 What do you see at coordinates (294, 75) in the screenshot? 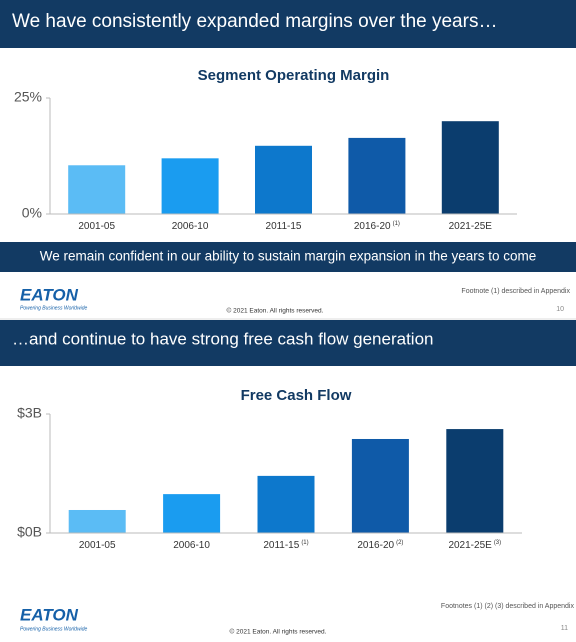
I see `chart-title: Segment Operating Margin` at bounding box center [294, 75].